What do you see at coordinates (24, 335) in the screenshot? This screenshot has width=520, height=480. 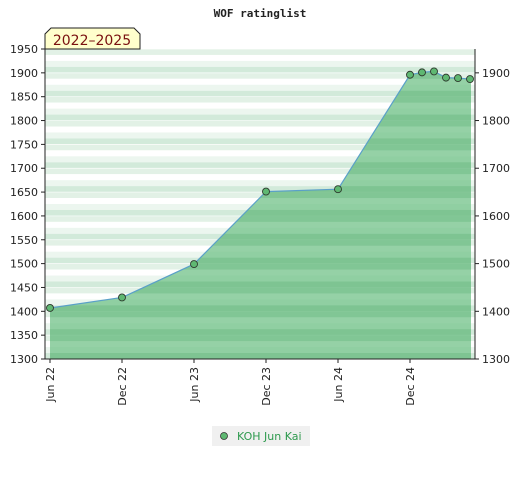 I see `y-tick-label: 1350` at bounding box center [24, 335].